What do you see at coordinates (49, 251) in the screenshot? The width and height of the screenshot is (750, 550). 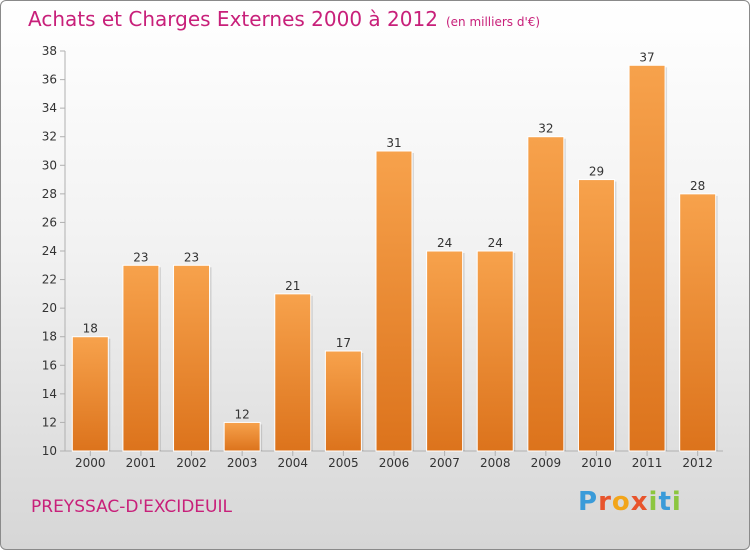 I see `y-tick-label: 24` at bounding box center [49, 251].